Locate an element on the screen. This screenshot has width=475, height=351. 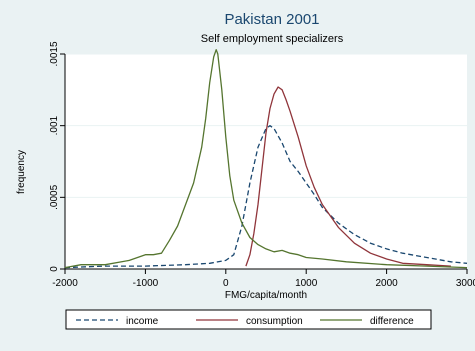
x-tick-label-1: -1000 is located at coordinates (146, 283).